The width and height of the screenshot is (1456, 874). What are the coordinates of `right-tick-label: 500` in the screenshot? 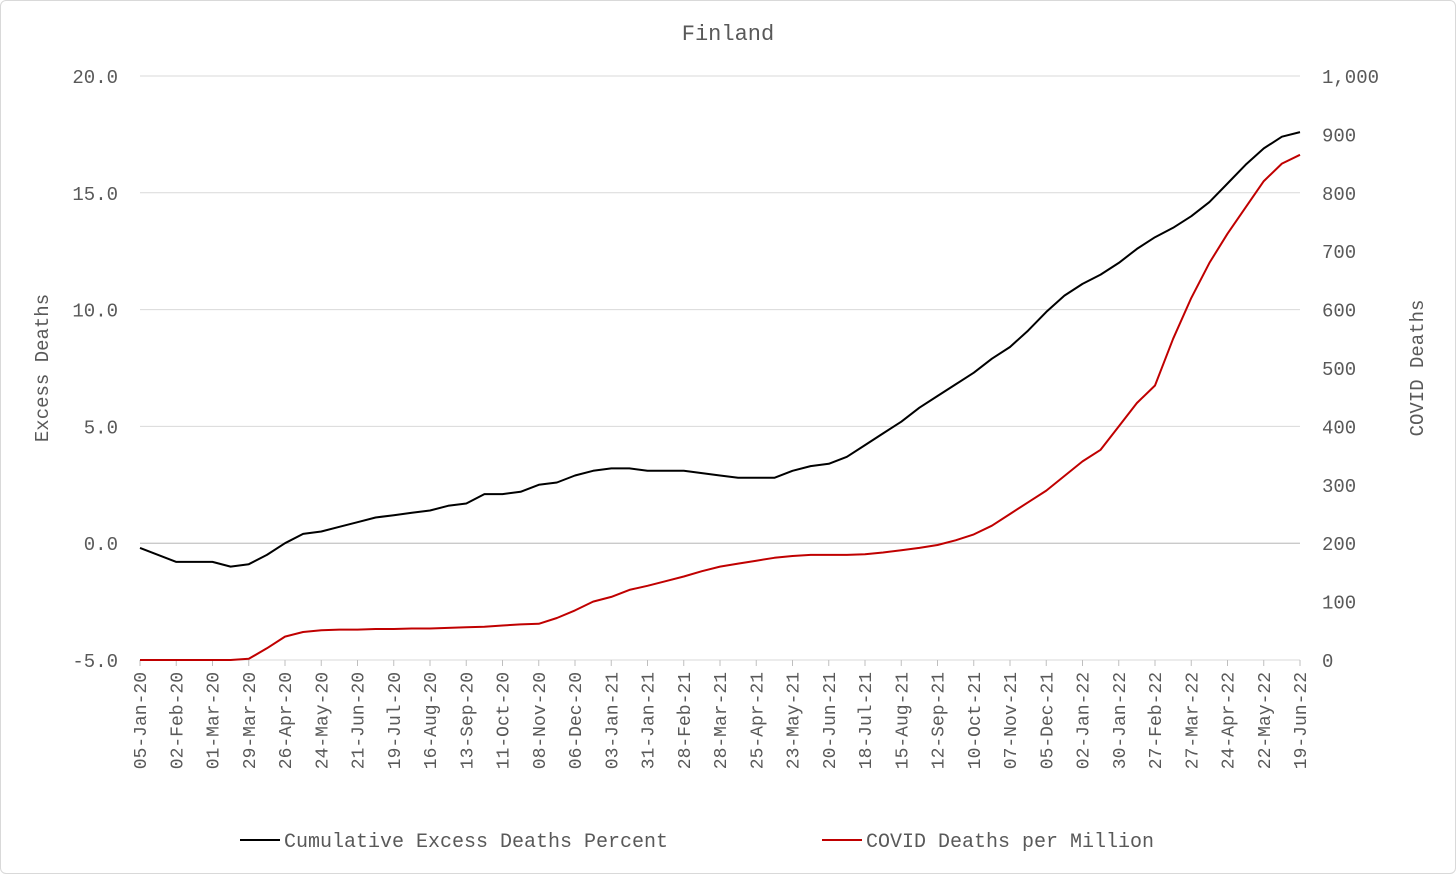 It's located at (1339, 370).